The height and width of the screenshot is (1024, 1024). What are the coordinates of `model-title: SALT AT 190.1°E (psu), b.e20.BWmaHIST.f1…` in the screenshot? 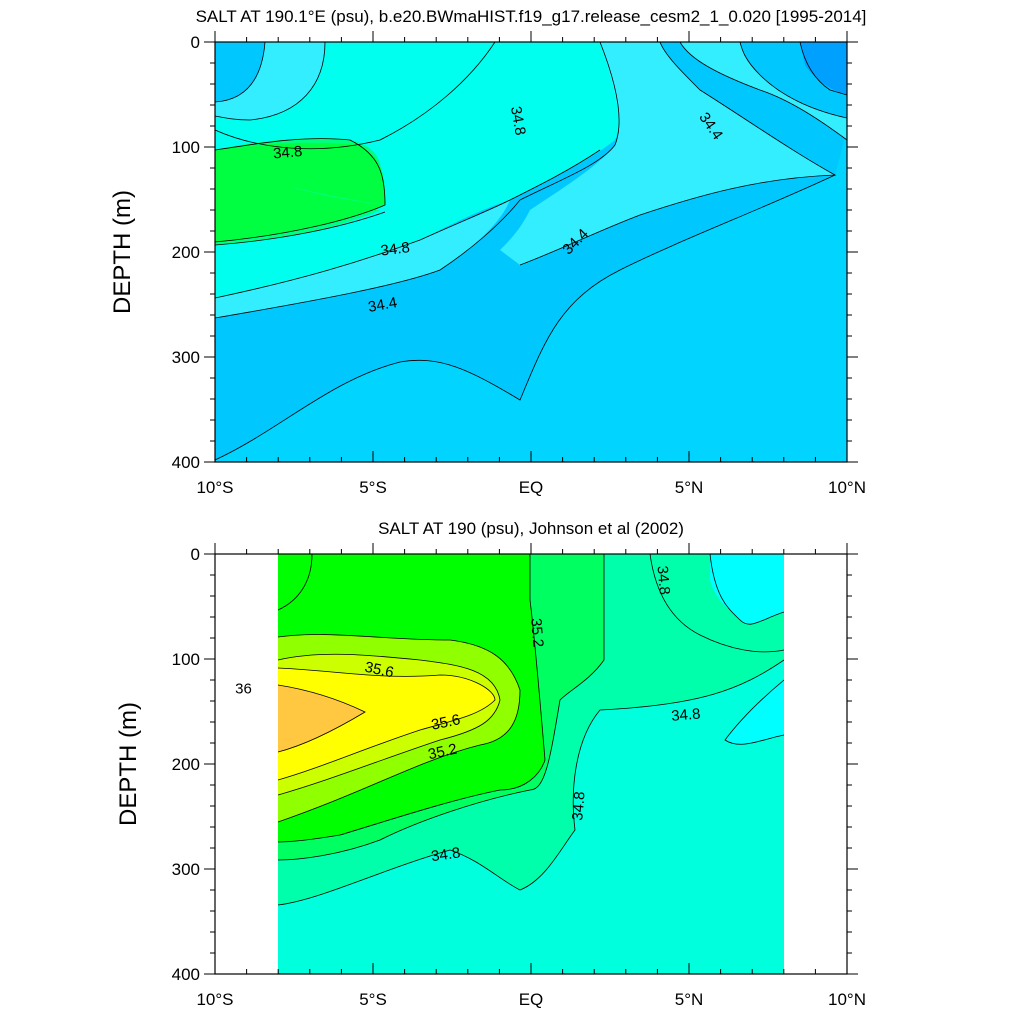 It's located at (531, 16).